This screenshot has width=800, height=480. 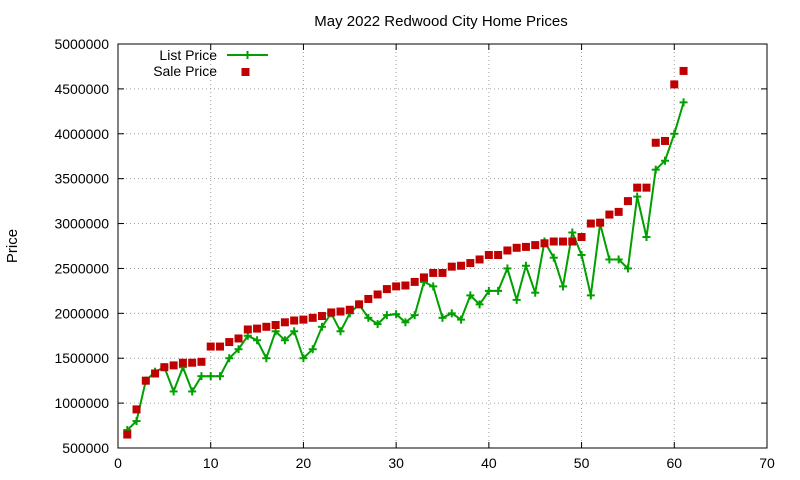 What do you see at coordinates (582, 463) in the screenshot?
I see `x-tick-label: 50` at bounding box center [582, 463].